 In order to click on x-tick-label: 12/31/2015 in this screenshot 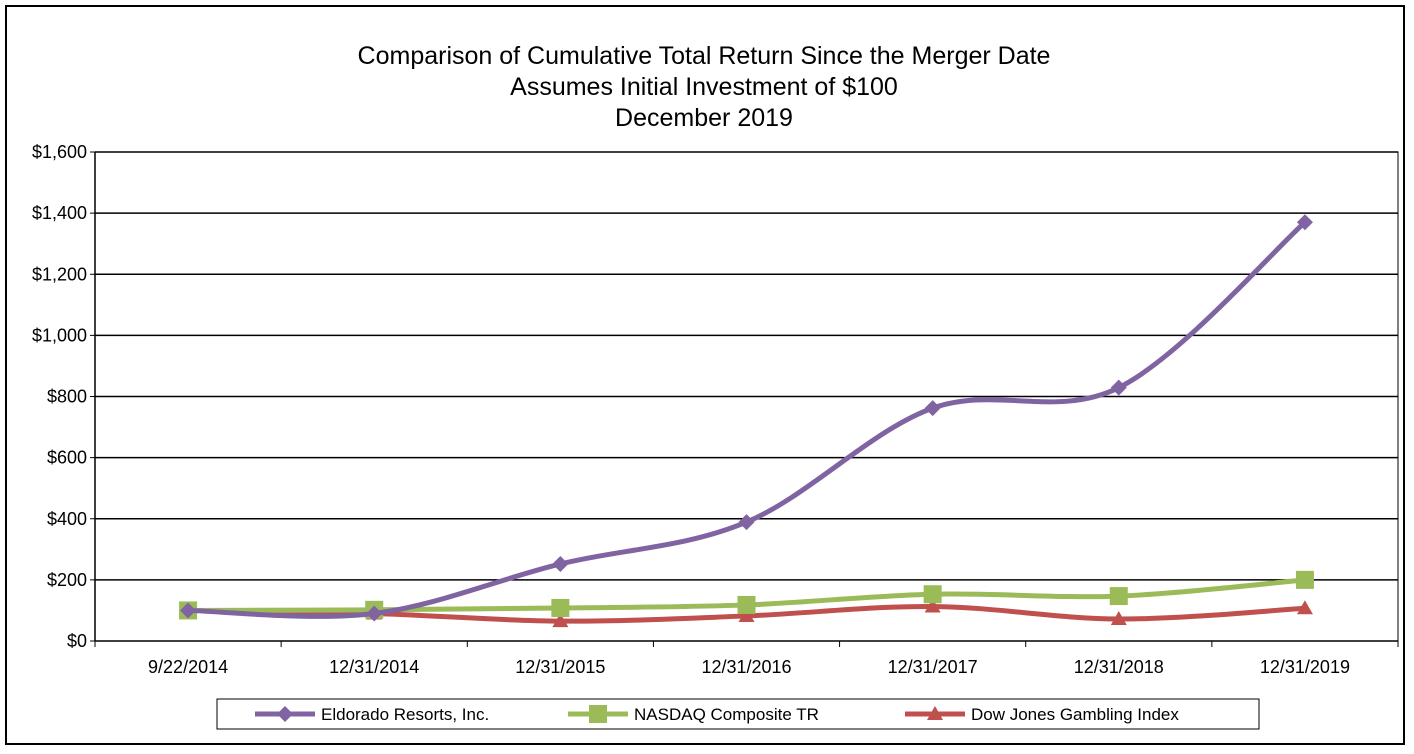, I will do `click(560, 667)`.